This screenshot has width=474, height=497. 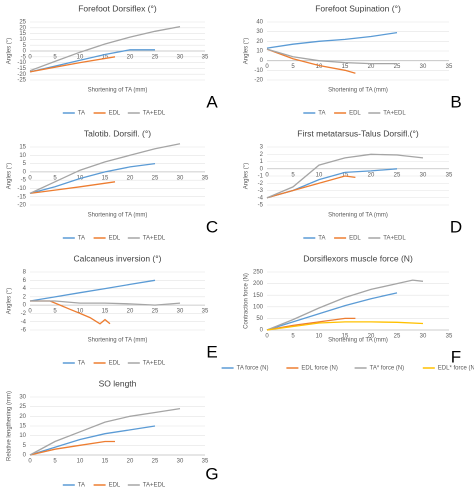 I want to click on y-axis-label: Contraction force (N), so click(x=247, y=301).